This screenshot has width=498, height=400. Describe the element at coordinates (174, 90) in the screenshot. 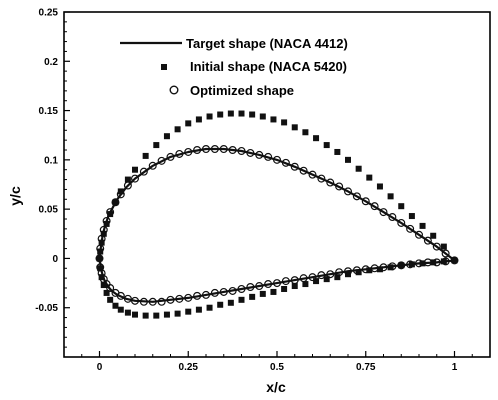

I see `legend-marker-optimized` at that location.